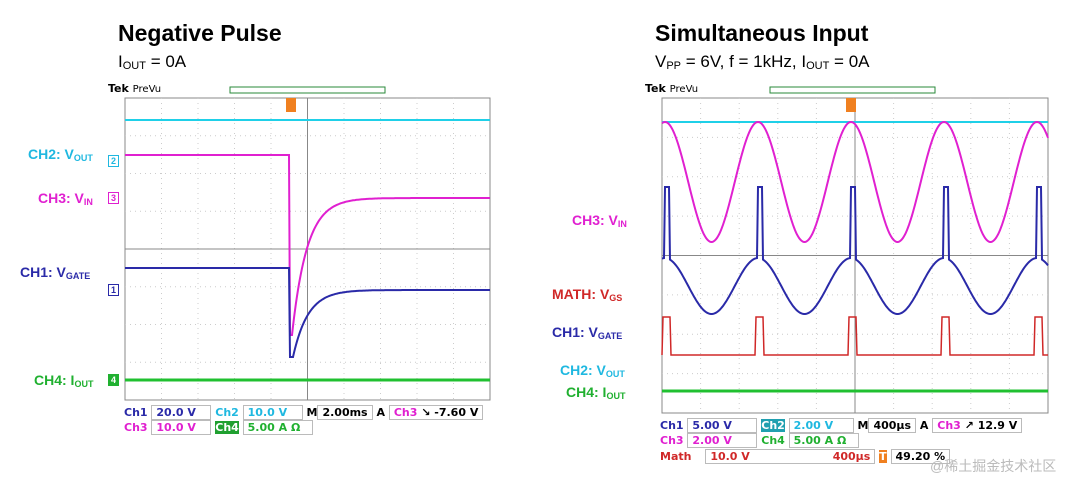 Image resolution: width=1080 pixels, height=483 pixels. What do you see at coordinates (152, 62) in the screenshot?
I see `left-subtitle: IOUT = 0A` at bounding box center [152, 62].